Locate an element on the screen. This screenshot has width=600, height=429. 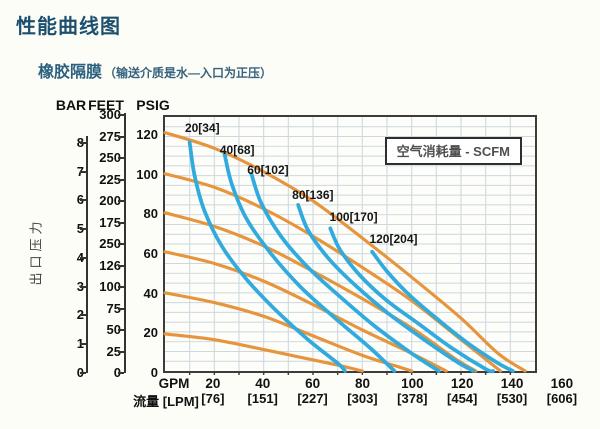
axis-line-bar is located at coordinates (87, 254).